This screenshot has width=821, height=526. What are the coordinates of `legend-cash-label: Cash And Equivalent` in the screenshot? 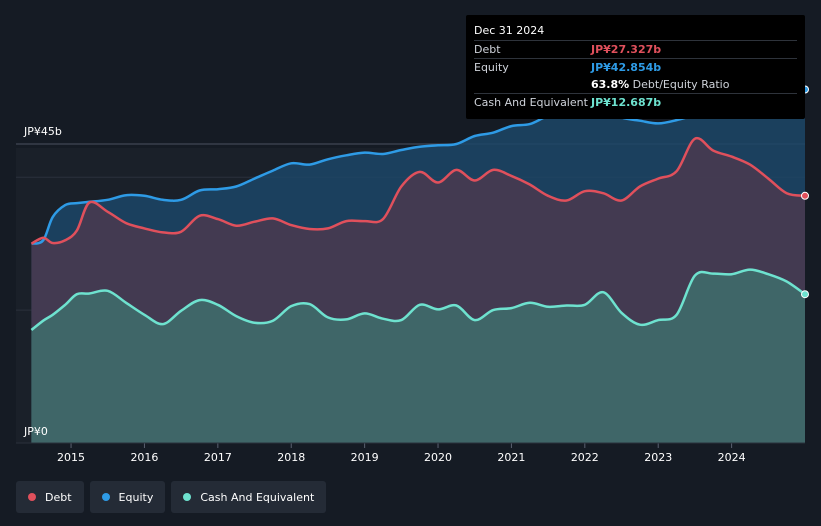 It's located at (257, 497).